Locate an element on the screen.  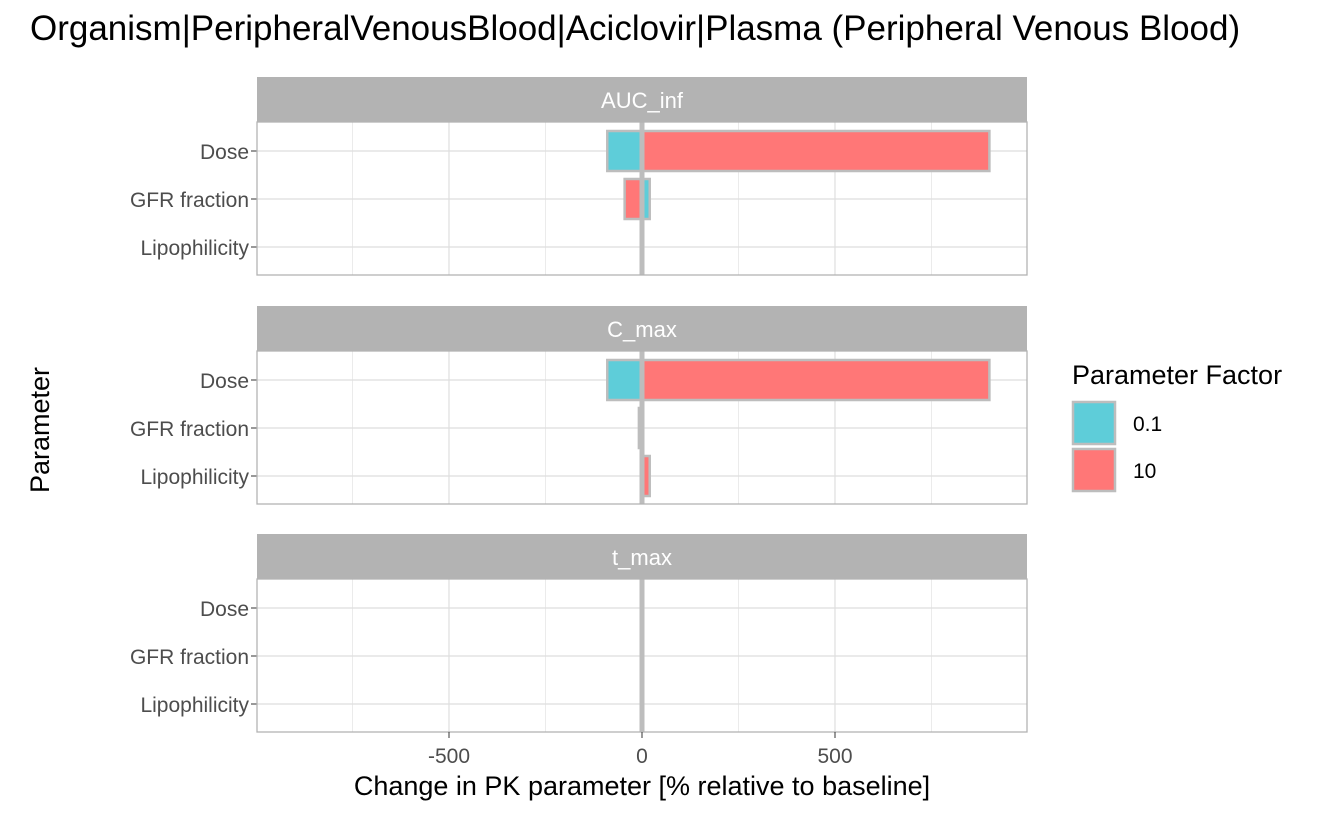
legend: Parameter Factor 0.1 10 is located at coordinates (1176, 426).